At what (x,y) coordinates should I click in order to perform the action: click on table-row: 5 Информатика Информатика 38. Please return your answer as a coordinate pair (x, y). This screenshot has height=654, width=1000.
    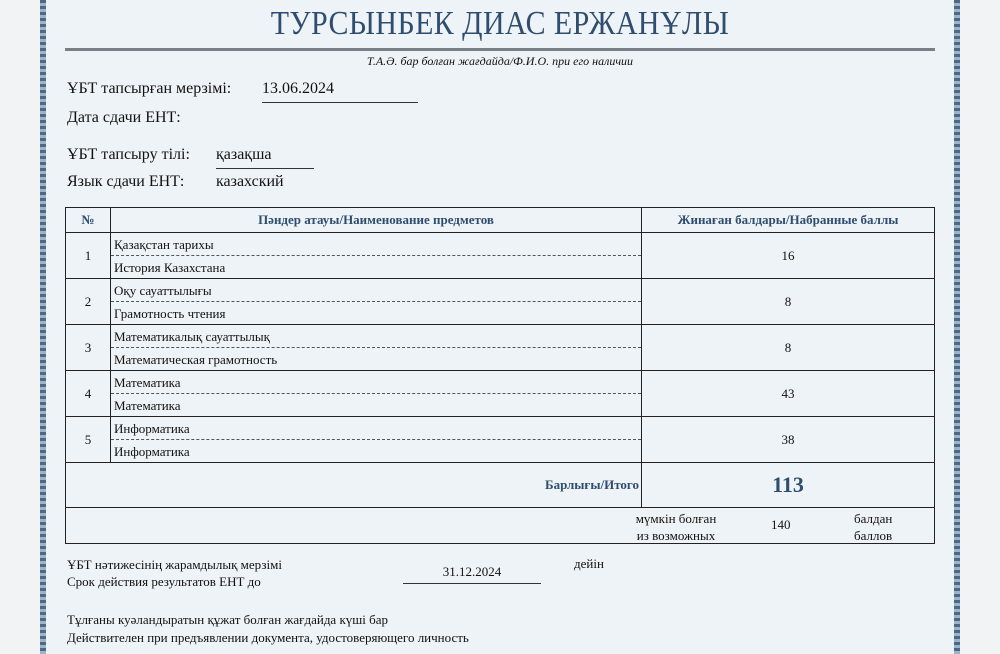
    Looking at the image, I should click on (500, 439).